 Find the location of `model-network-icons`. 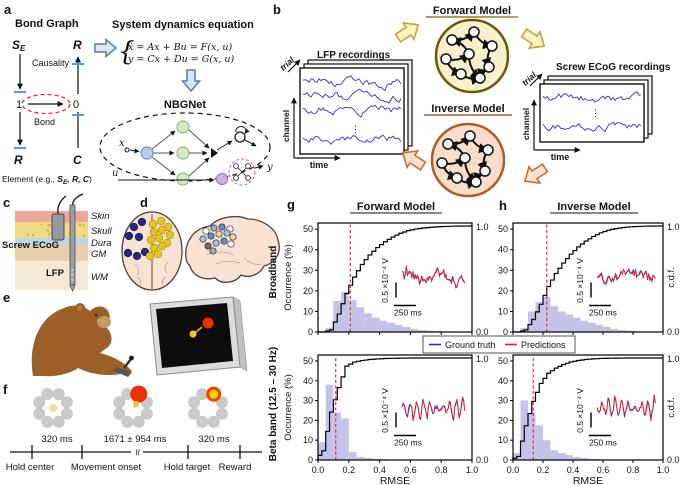

model-network-icons is located at coordinates (467, 108).